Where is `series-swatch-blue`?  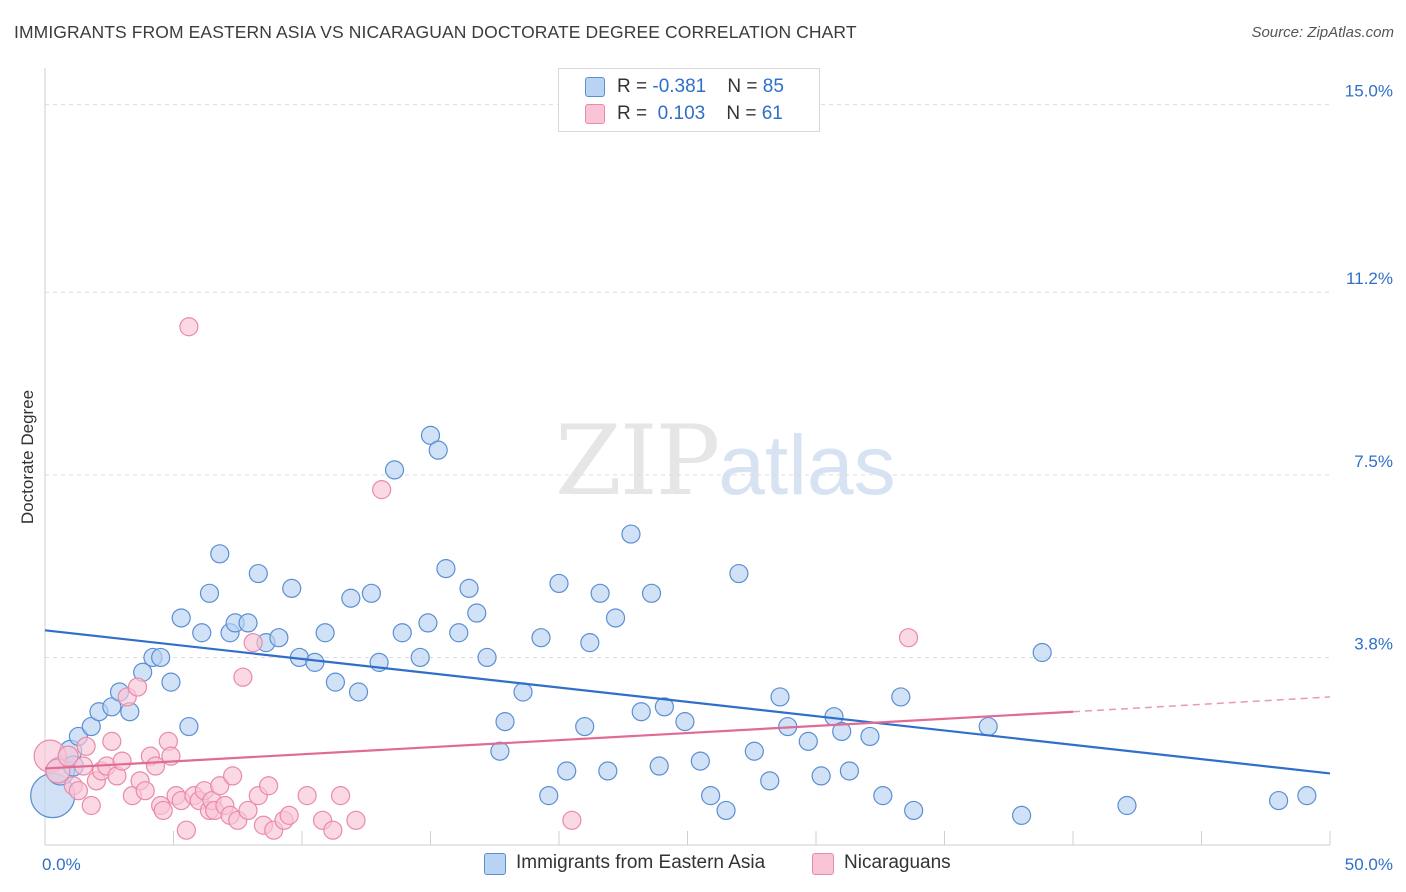
series-swatch-blue is located at coordinates (495, 864).